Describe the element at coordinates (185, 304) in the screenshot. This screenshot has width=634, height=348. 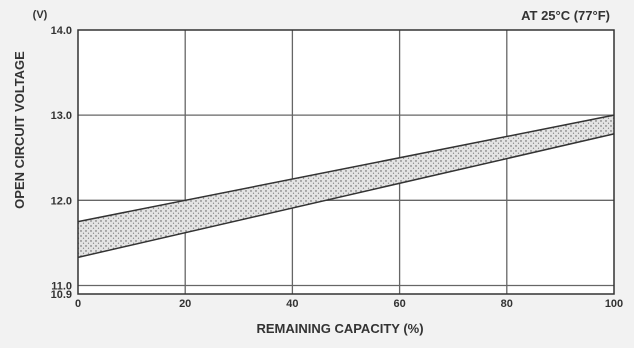
I see `x-tick-label: 20` at that location.